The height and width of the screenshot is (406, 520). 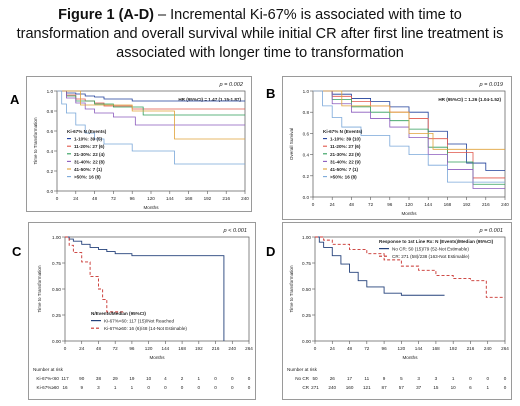 I want to click on legend-entry-2: Ki-67%≥60: 16 (6)/48 (14-Not Estimable), so click(x=145, y=328).